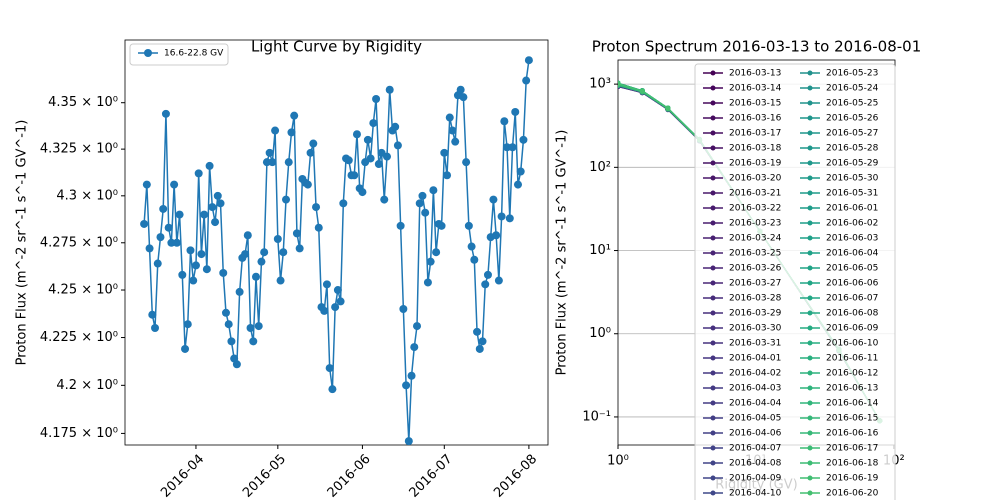 The image size is (1000, 500). Describe the element at coordinates (852, 359) in the screenshot. I see `legend-label: 2016-06-11` at that location.